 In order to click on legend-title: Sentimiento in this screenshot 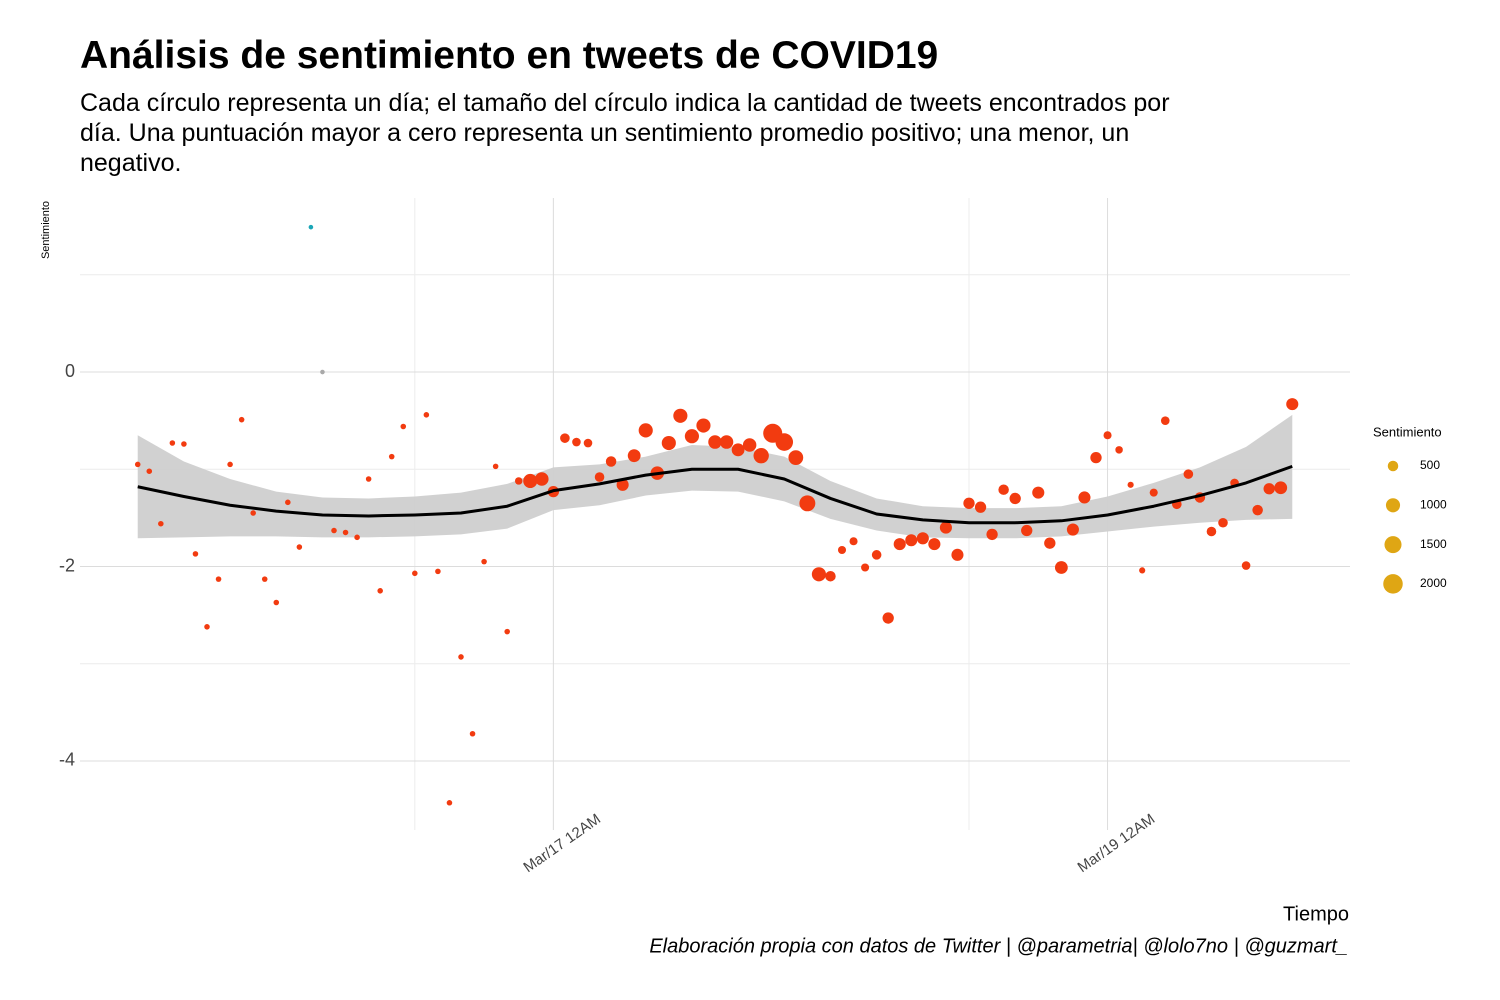, I will do `click(1407, 431)`.